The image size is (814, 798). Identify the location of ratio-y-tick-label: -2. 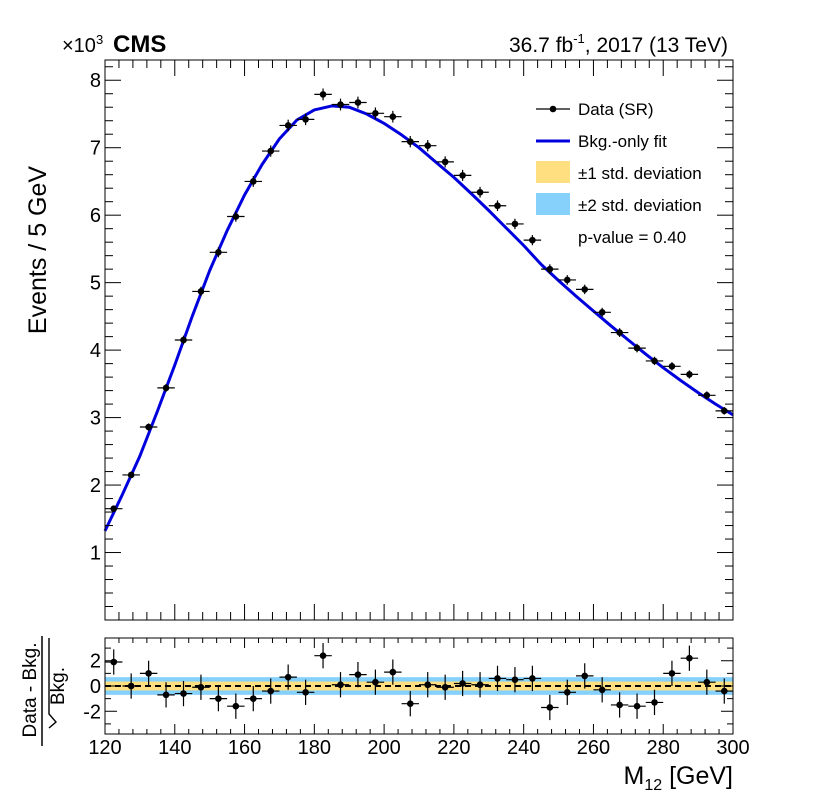
(92, 712).